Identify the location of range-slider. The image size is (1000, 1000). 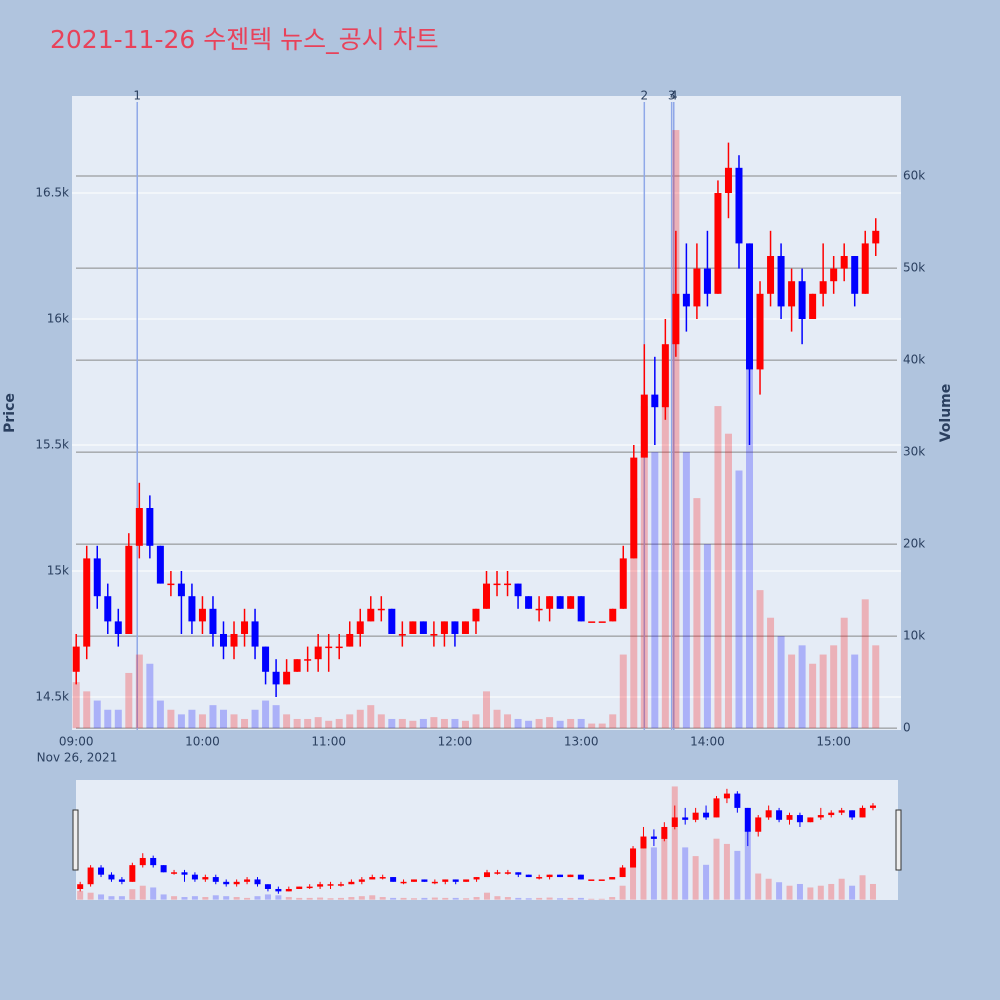
(487, 840).